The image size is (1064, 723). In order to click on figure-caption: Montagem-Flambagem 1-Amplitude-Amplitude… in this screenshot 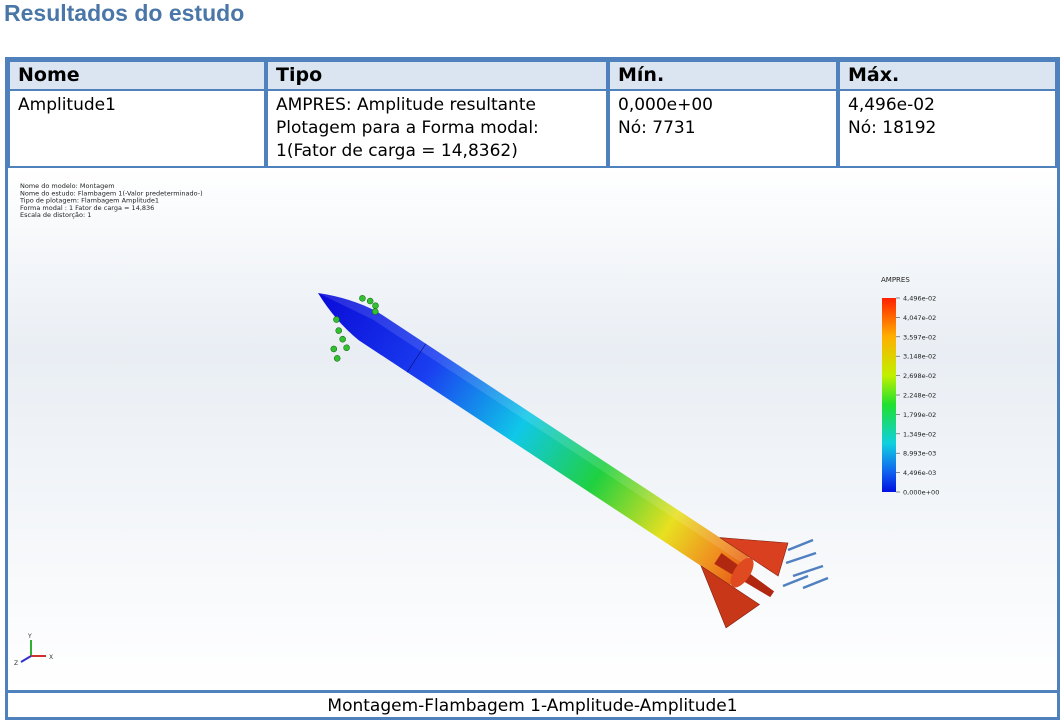, I will do `click(532, 705)`.